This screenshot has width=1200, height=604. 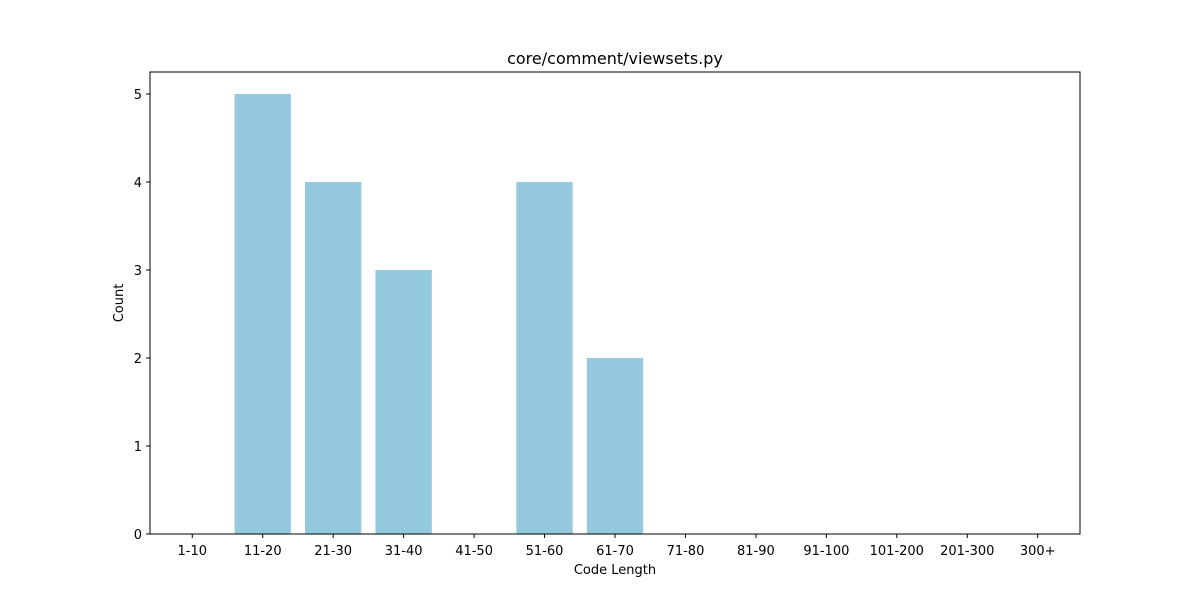 I want to click on x-tick-label: 91-100, so click(x=826, y=551).